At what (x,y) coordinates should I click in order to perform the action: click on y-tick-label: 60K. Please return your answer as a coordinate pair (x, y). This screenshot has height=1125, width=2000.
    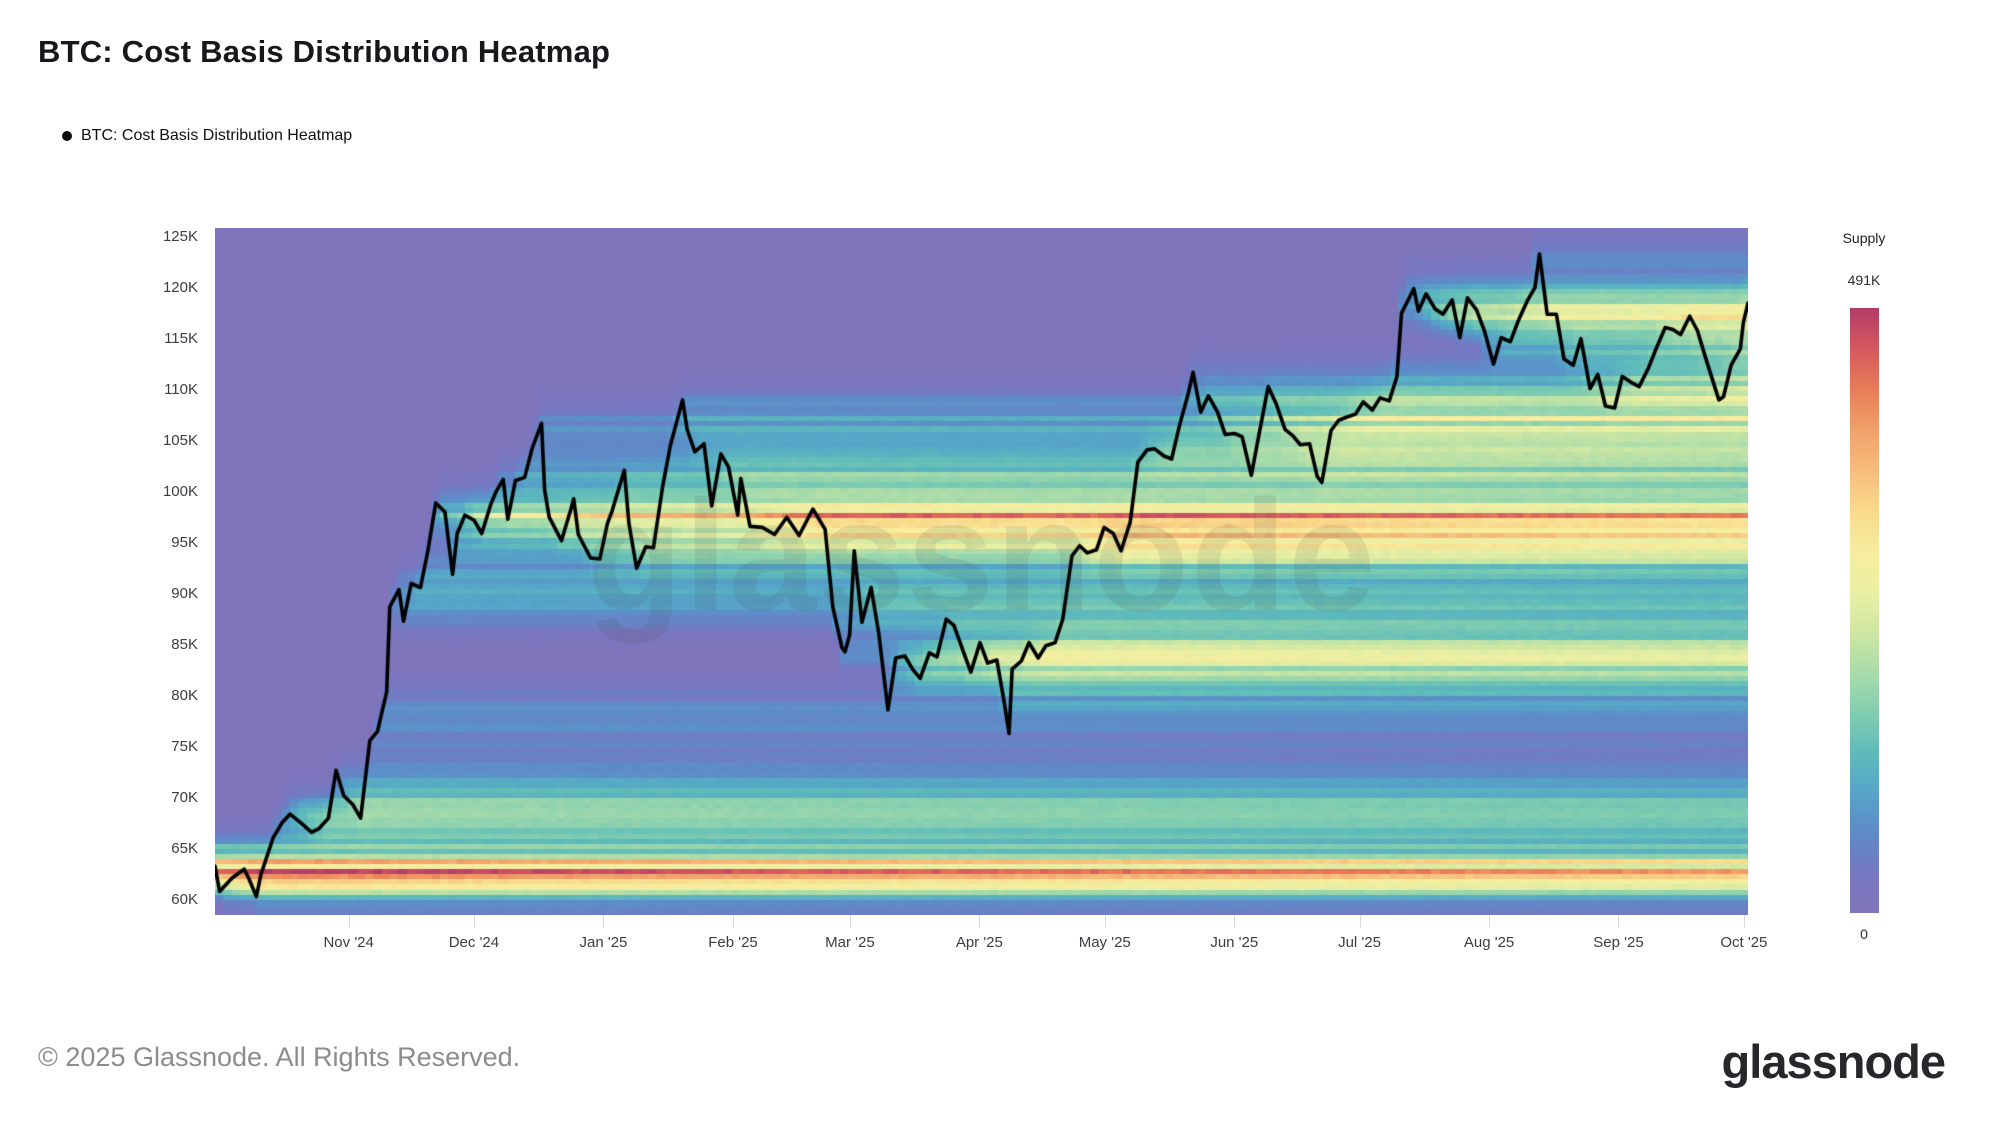
    Looking at the image, I should click on (184, 899).